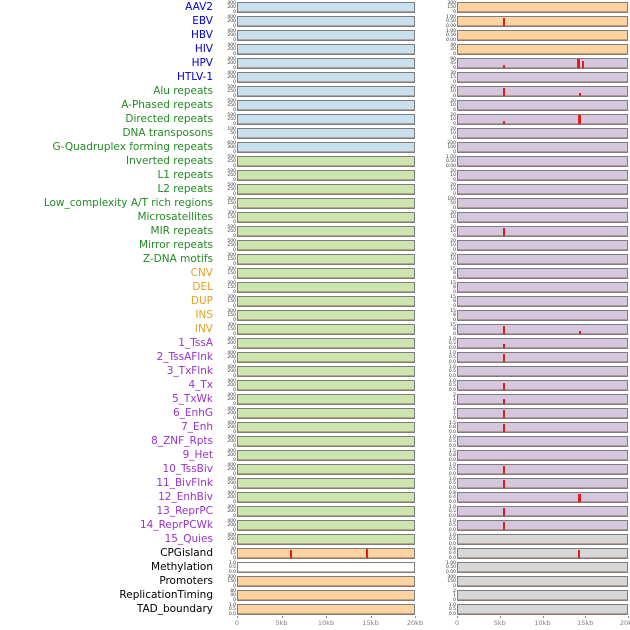 The height and width of the screenshot is (630, 630). I want to click on left-y-axis-ticks: 300 150 0, so click(227, 330).